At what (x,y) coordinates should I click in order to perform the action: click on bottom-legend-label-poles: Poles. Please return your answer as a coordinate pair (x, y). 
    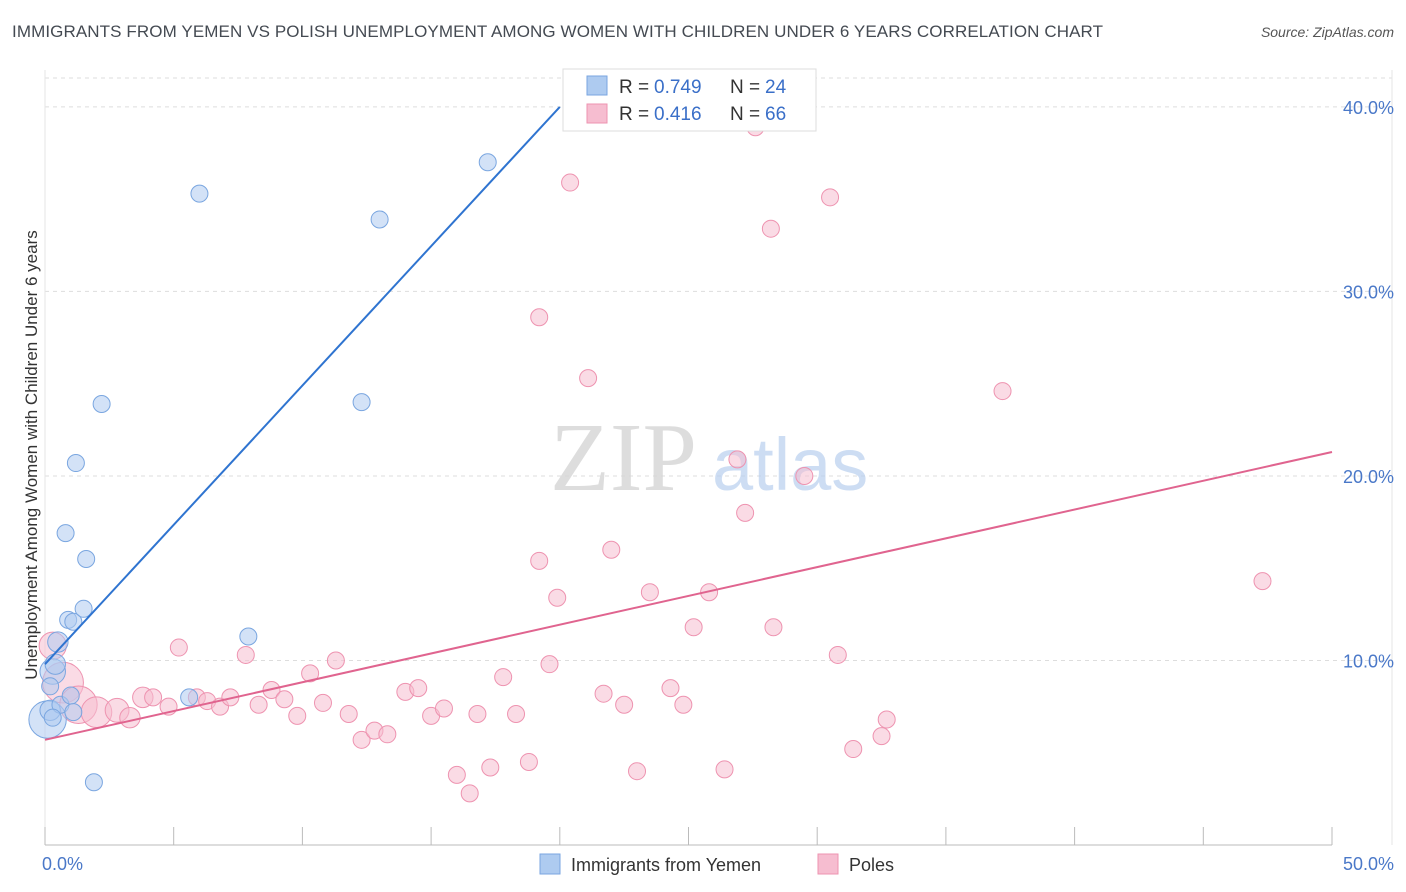
    Looking at the image, I should click on (871, 865).